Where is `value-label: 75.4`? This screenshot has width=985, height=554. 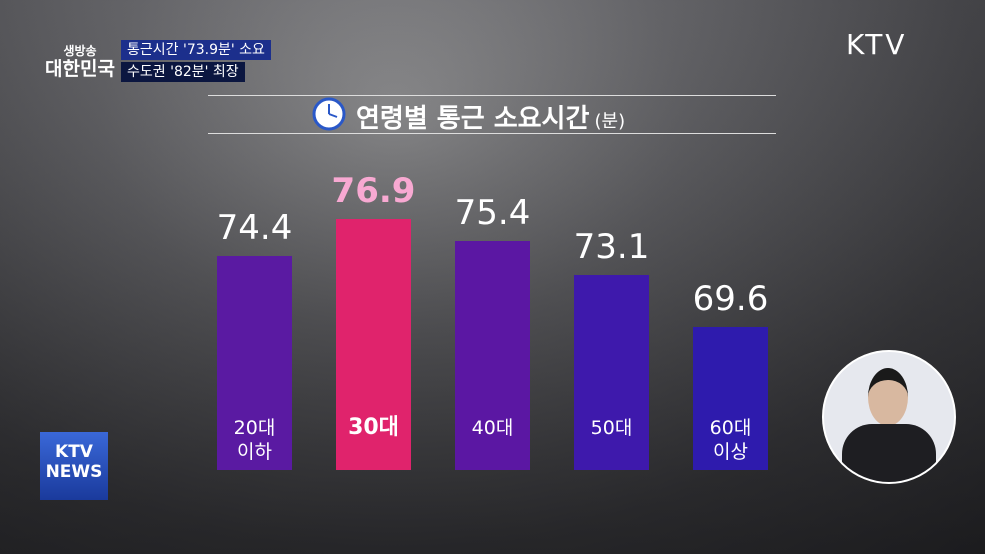
value-label: 75.4 is located at coordinates (492, 213).